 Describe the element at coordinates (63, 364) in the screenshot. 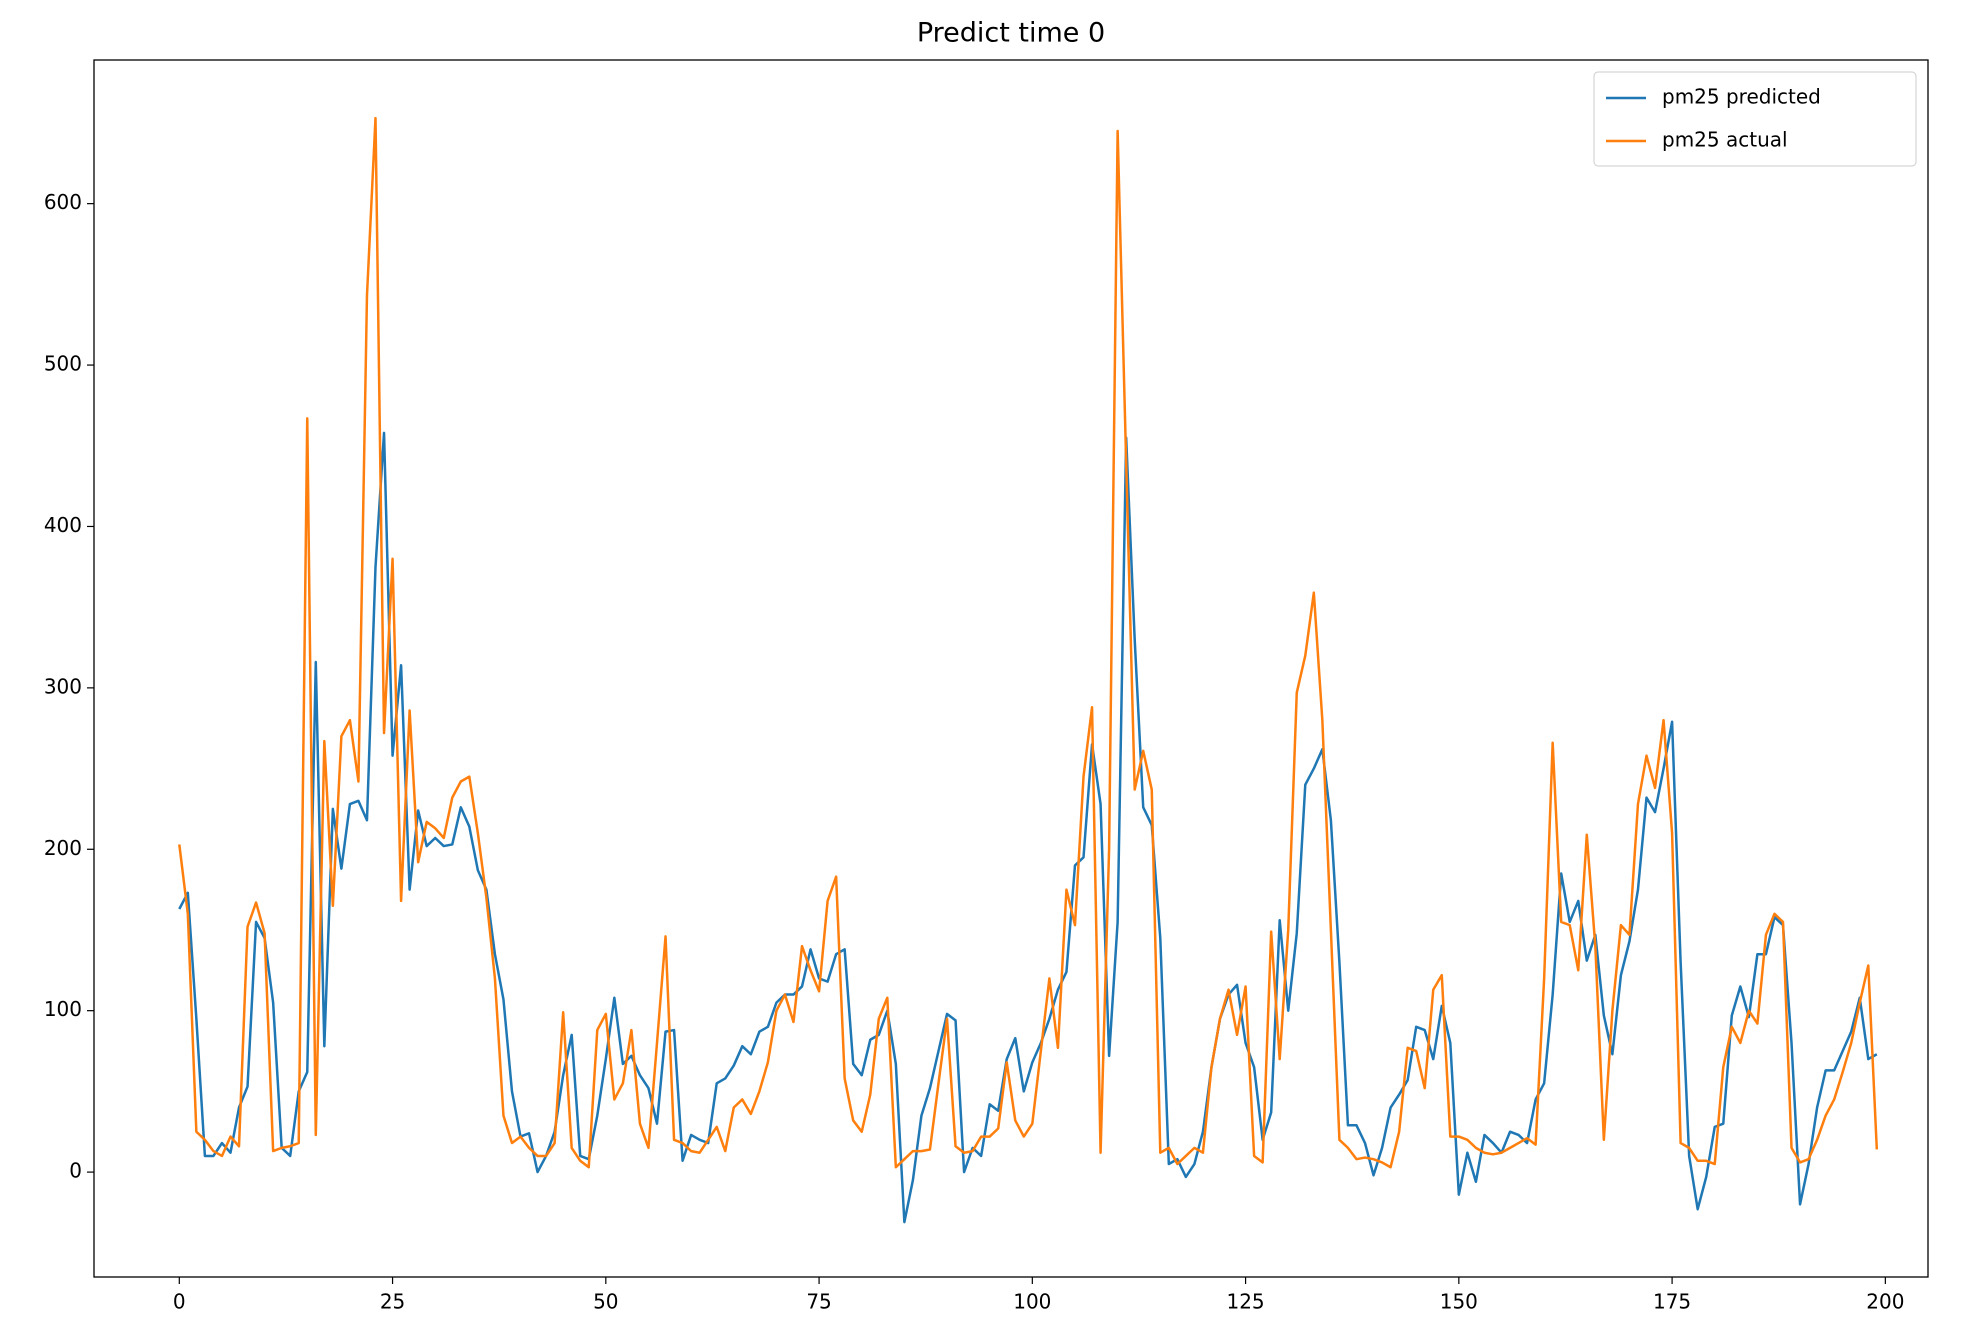

I see `y-tick-label: 500` at that location.